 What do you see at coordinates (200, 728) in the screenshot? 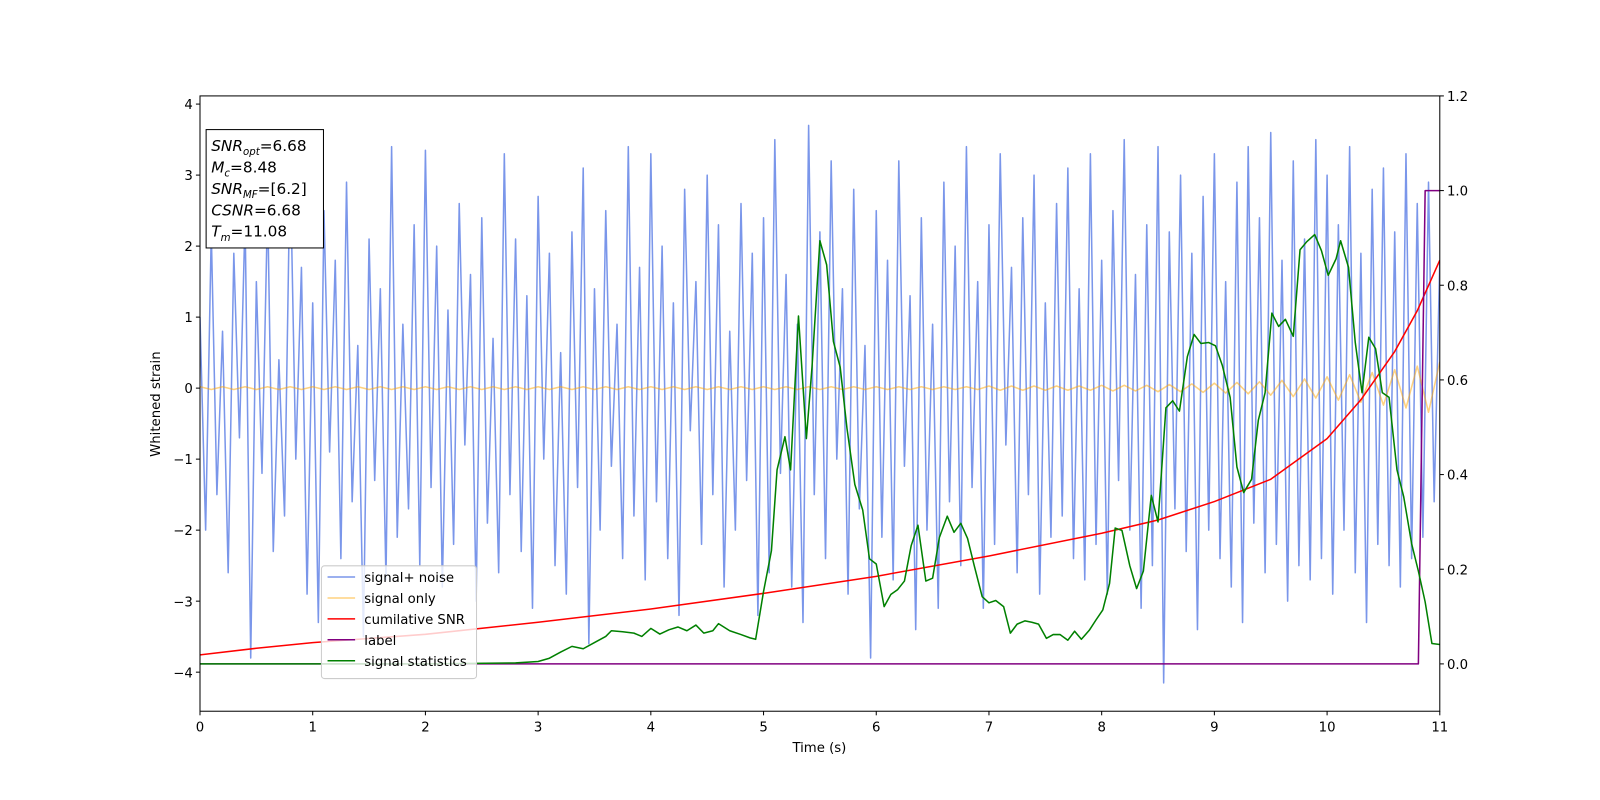
I see `x-tick-label: 0` at bounding box center [200, 728].